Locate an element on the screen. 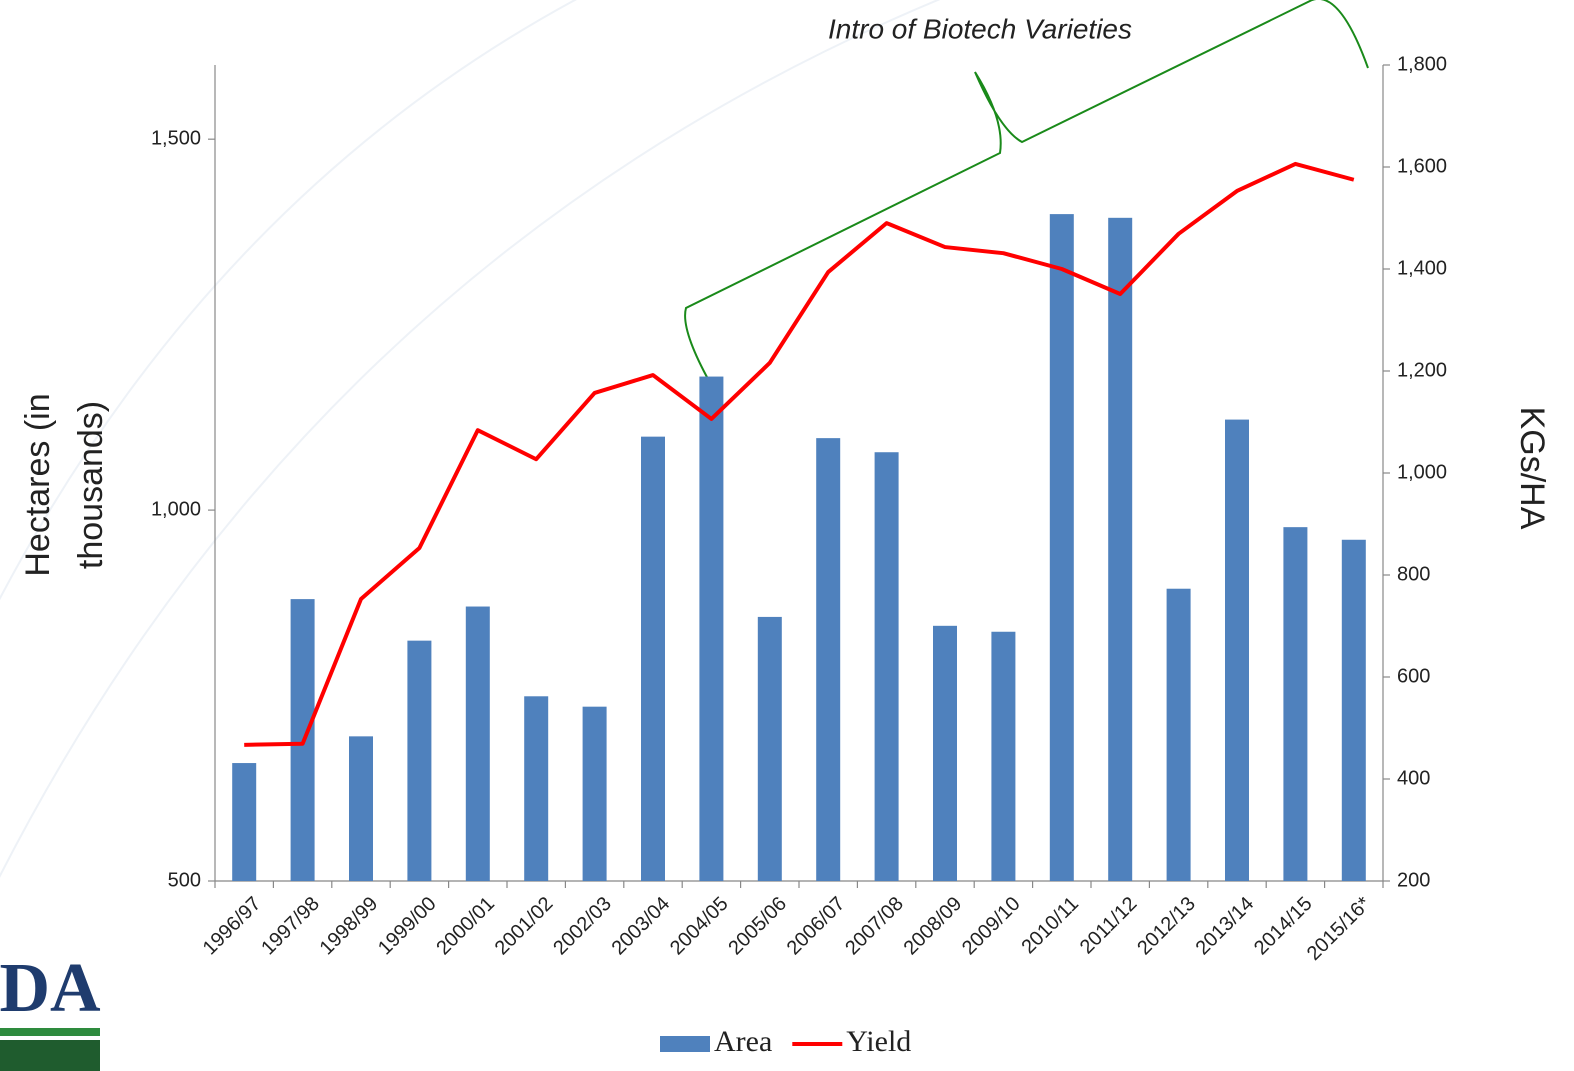 Image resolution: width=1574 pixels, height=1071 pixels. y2-tick-label: 1,200 is located at coordinates (1422, 370).